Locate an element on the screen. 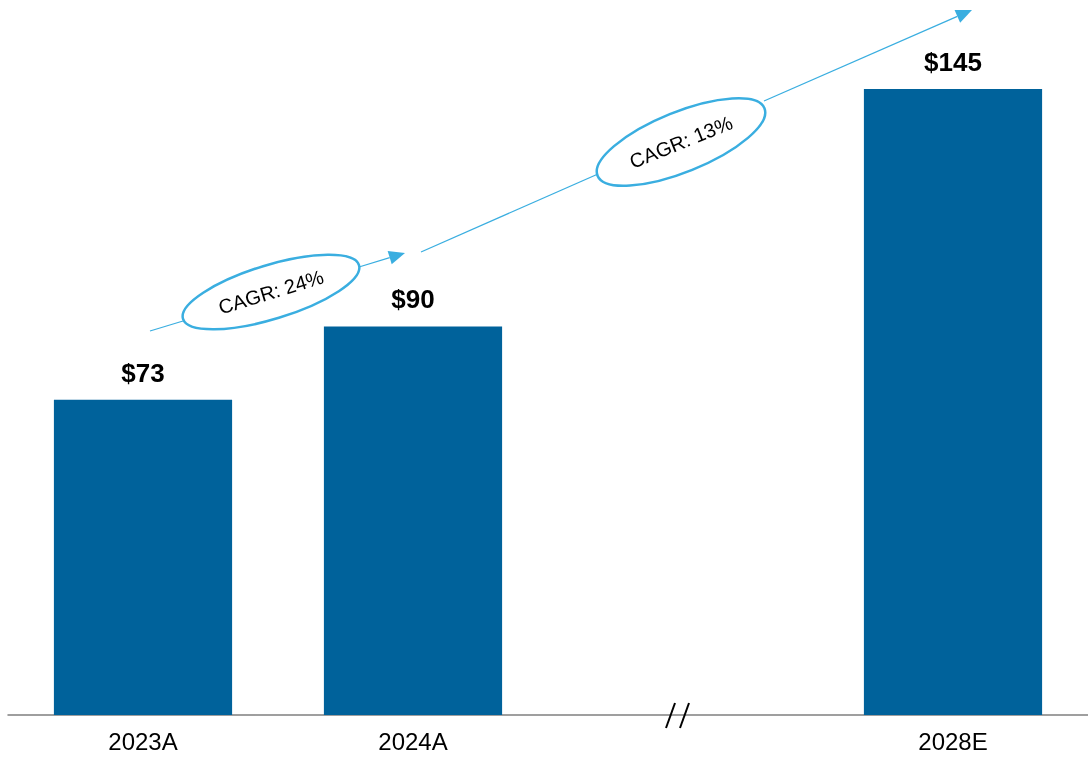 This screenshot has height=768, width=1088. x-tick-label: 2024A is located at coordinates (413, 741).